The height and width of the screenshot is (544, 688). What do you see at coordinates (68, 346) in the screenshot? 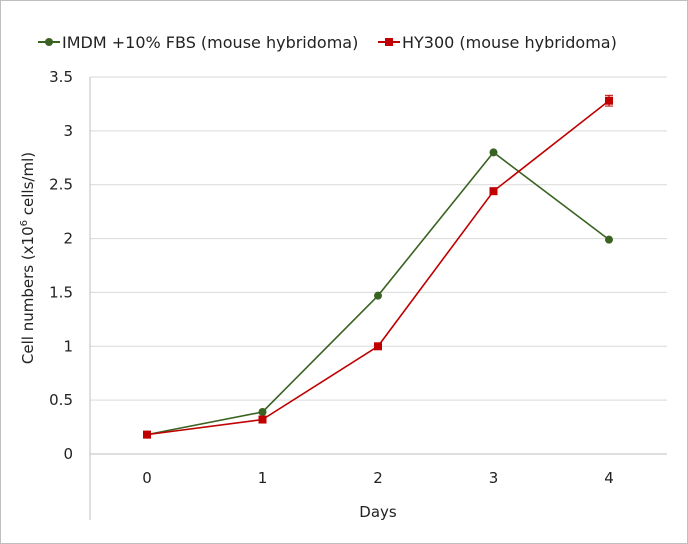
I see `y-tick-label: 1` at bounding box center [68, 346].